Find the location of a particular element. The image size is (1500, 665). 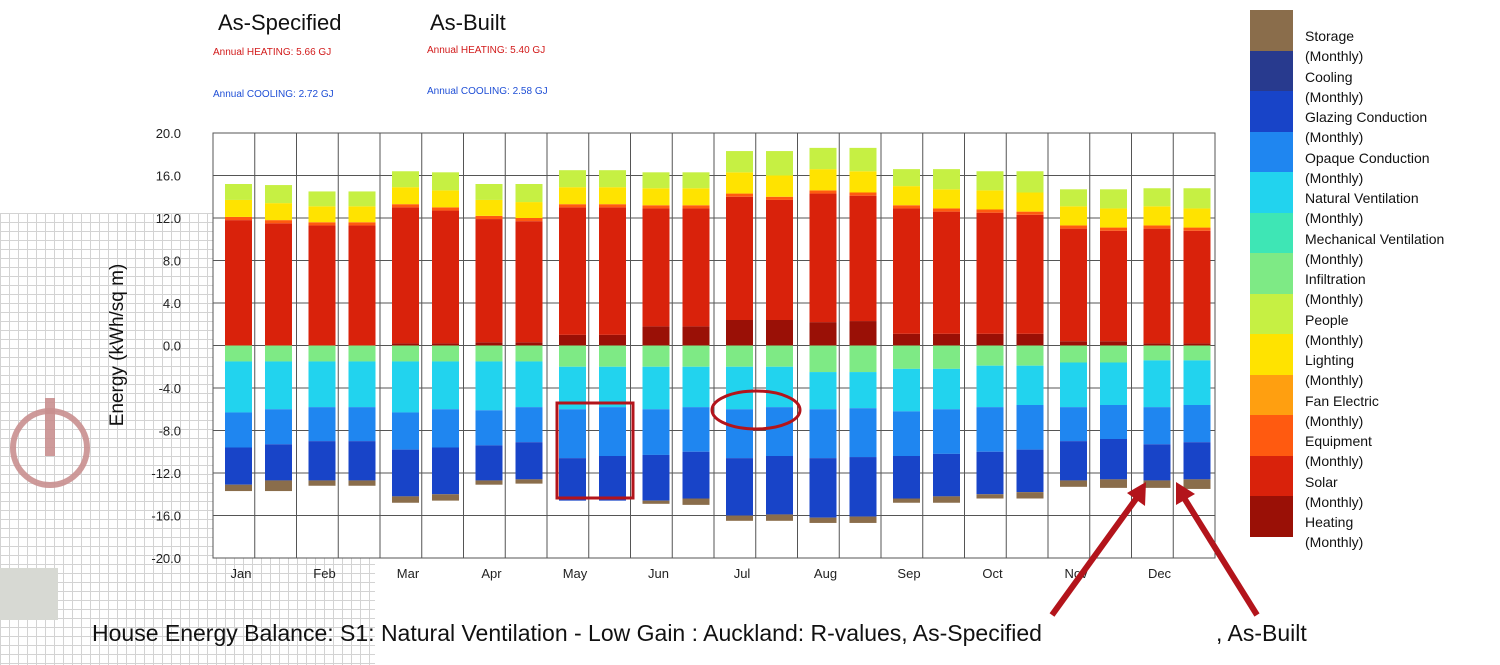

legend-label: Equipment (Monthly) is located at coordinates (1338, 451).